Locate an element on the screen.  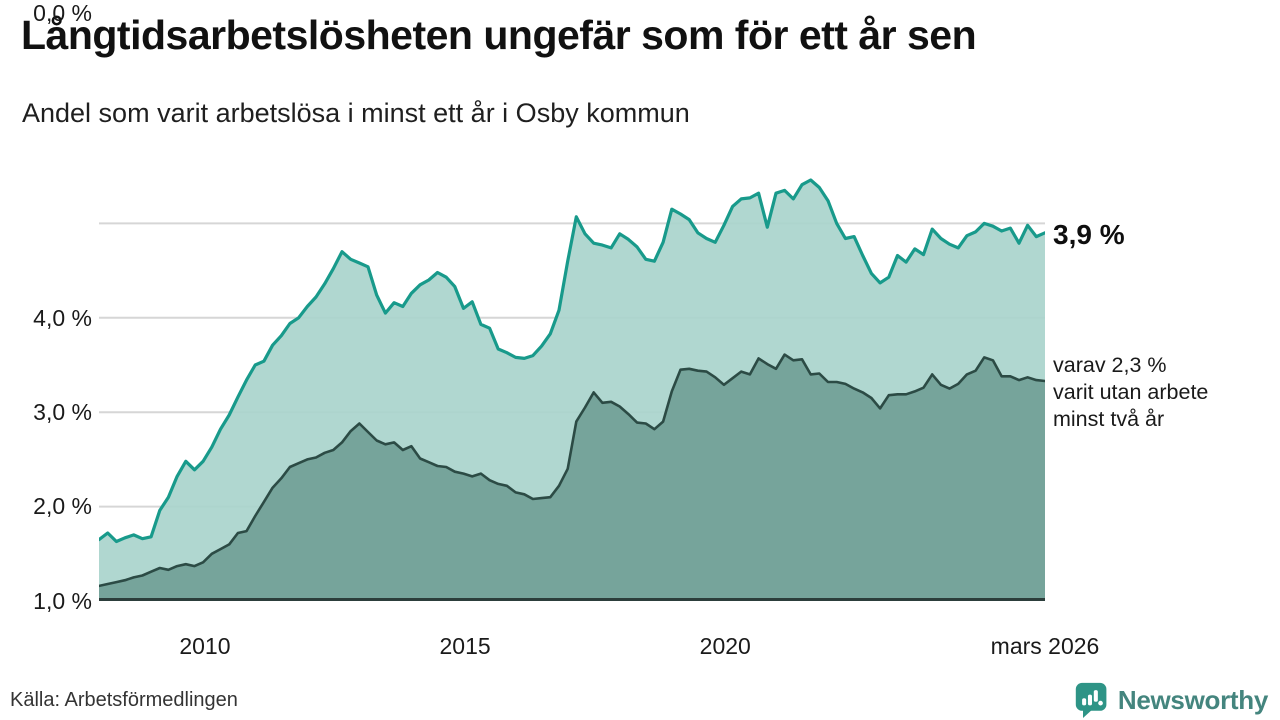
y-axis-label: 3,0 % is located at coordinates (62, 412).